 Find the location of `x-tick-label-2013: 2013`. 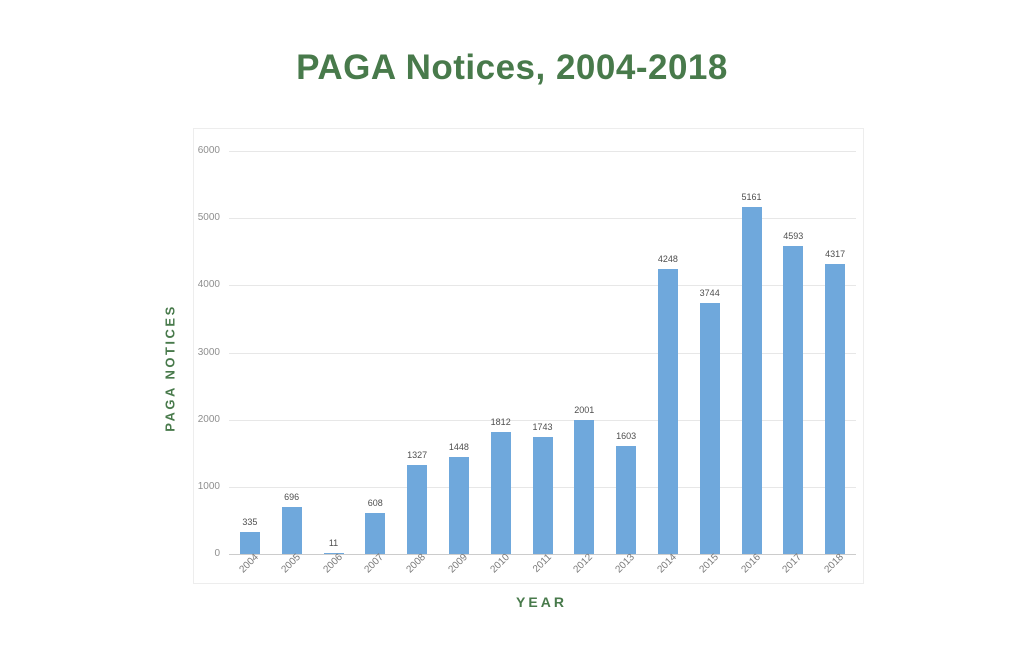

x-tick-label-2013: 2013 is located at coordinates (625, 563).